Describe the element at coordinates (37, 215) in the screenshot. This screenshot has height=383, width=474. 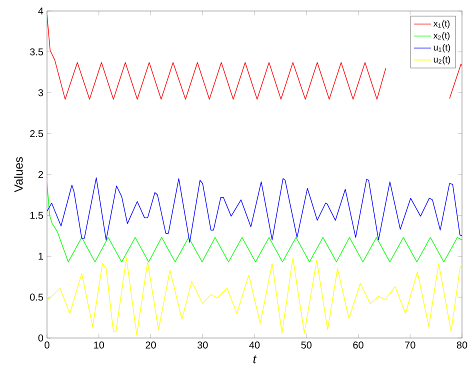
I see `y-tick-label: 1.5` at that location.